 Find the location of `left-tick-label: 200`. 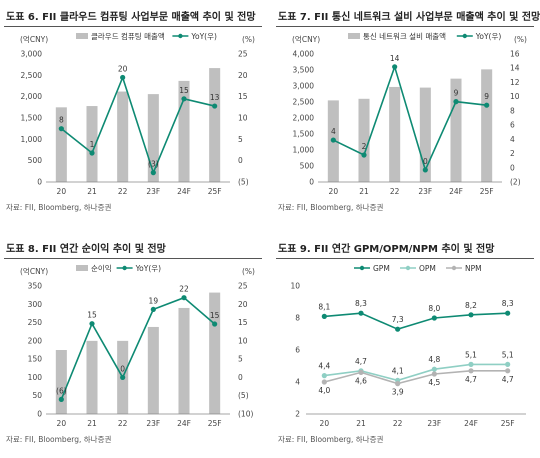

left-tick-label: 200 is located at coordinates (35, 340).